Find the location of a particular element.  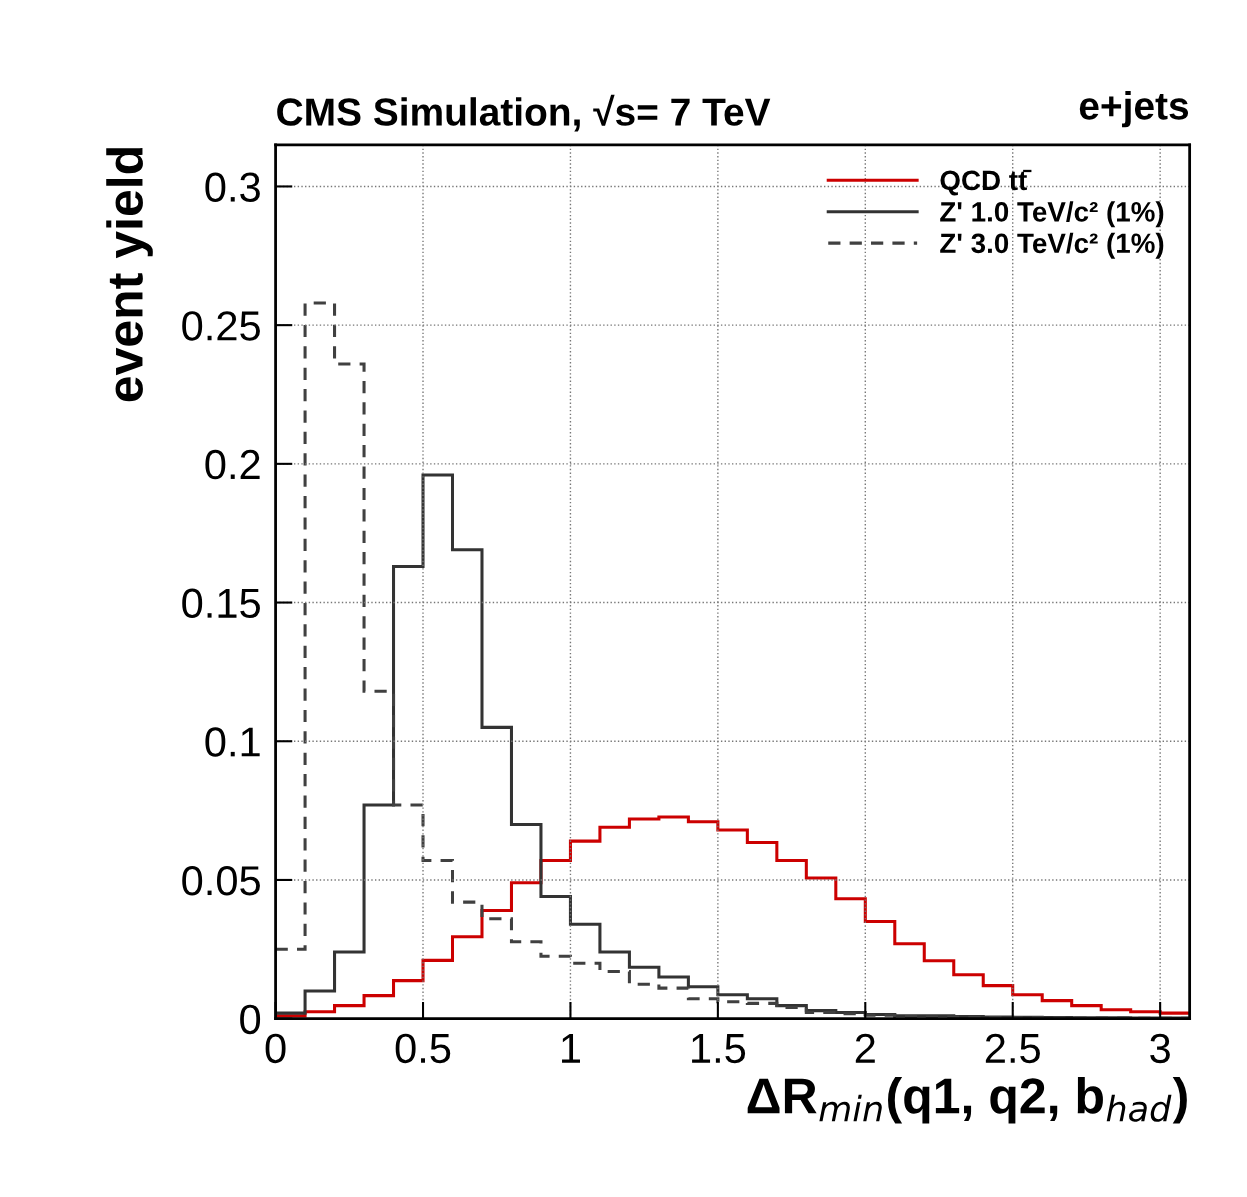

text: e+jets is located at coordinates (1134, 109).